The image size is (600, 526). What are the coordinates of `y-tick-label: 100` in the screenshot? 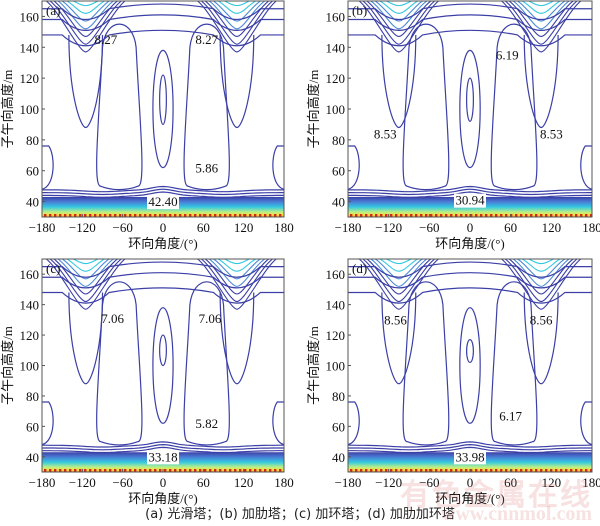 It's located at (30, 366).